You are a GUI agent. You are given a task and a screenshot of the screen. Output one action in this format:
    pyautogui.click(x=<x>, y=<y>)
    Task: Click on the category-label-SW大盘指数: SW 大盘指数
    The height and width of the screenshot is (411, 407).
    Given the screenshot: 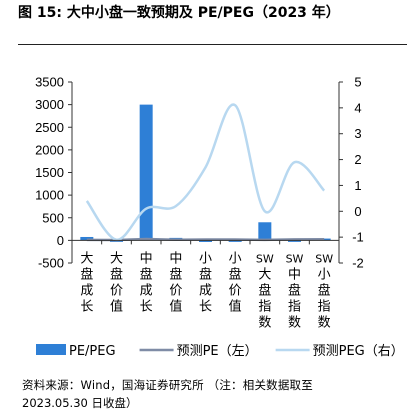 What is the action you would take?
    pyautogui.click(x=265, y=291)
    